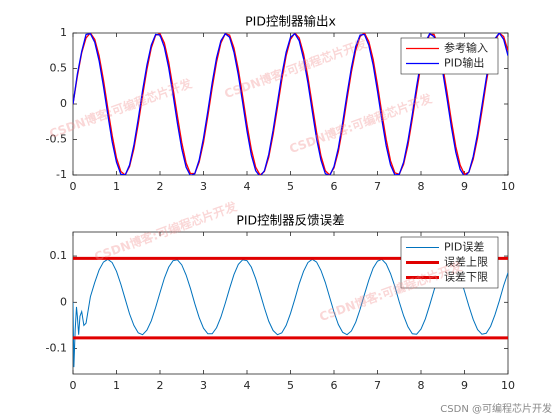 This screenshot has width=560, height=420. Describe the element at coordinates (496, 408) in the screenshot. I see `credit: CSDN @可编程芯片开发` at that location.